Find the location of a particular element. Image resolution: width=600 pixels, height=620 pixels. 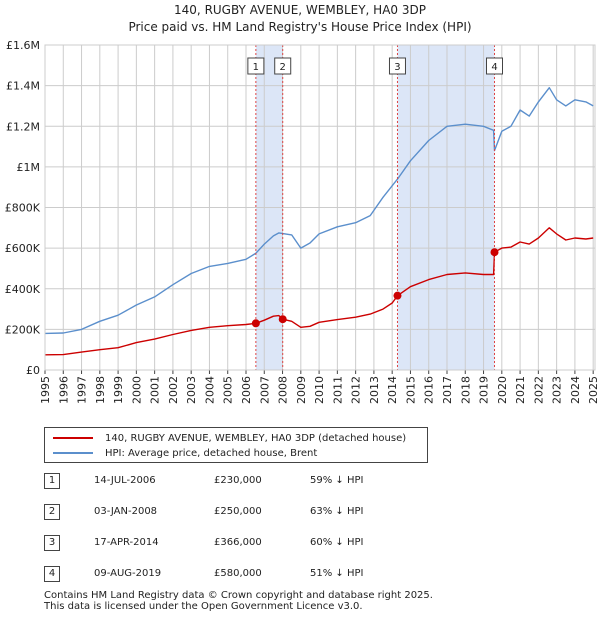

y-tick-label: £1.2M is located at coordinates (23, 126).